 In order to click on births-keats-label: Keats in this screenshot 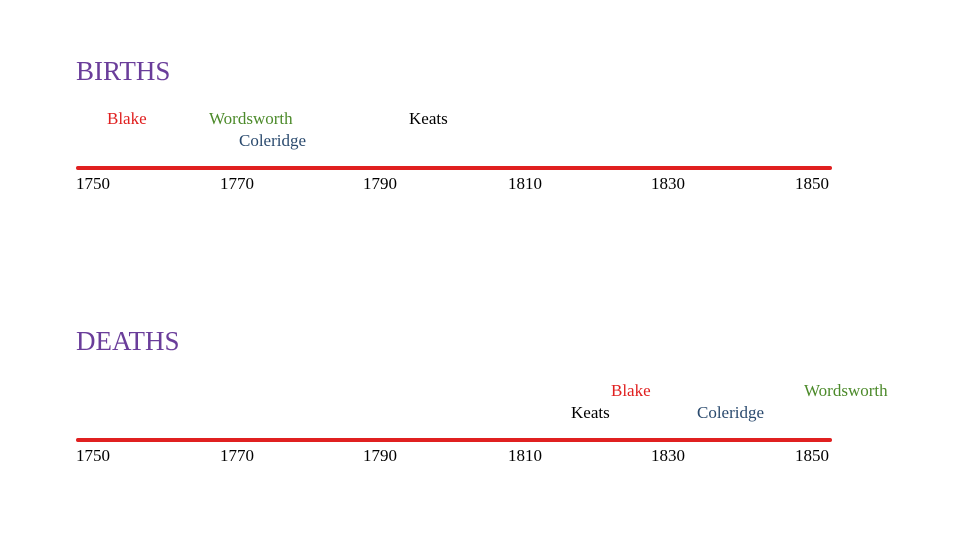, I will do `click(428, 118)`.